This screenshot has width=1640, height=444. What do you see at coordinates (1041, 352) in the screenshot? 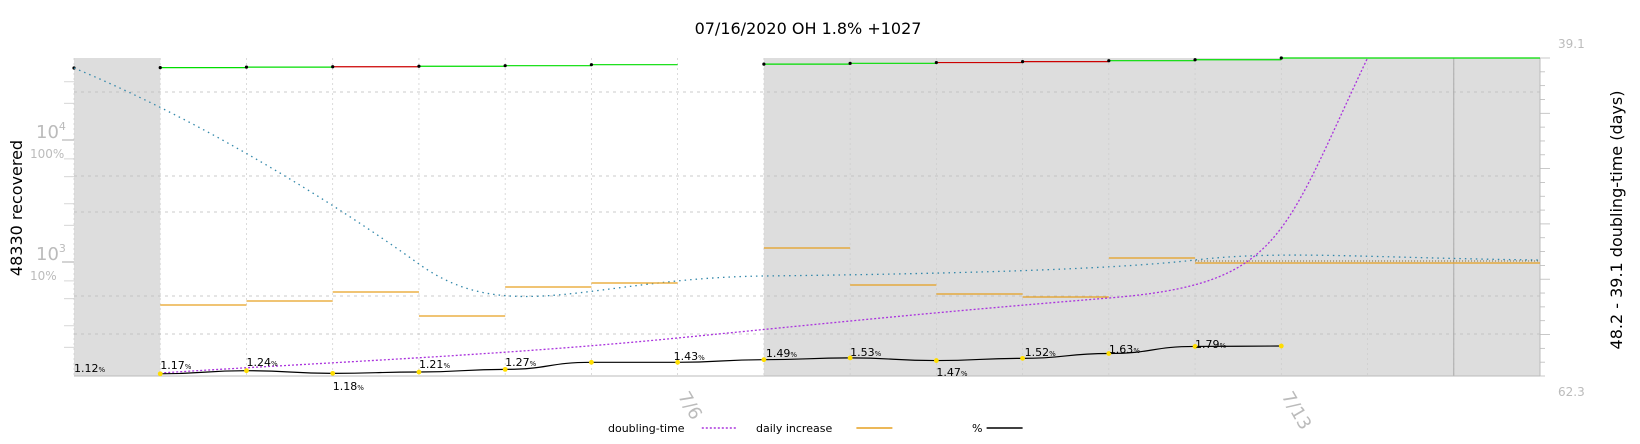
I see `percent-label-11: 1.52%` at bounding box center [1041, 352].